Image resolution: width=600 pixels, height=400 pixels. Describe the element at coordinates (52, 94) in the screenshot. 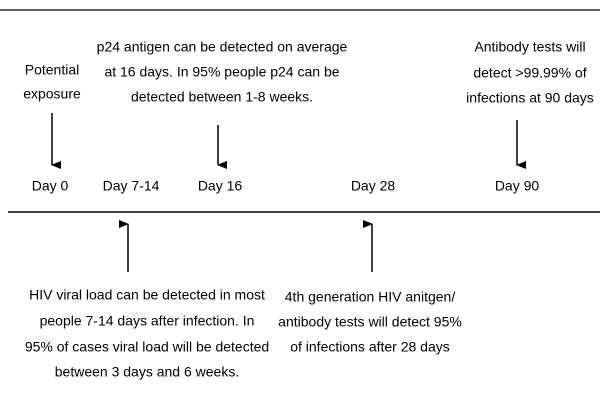

I see `annotation-line: exposure` at that location.